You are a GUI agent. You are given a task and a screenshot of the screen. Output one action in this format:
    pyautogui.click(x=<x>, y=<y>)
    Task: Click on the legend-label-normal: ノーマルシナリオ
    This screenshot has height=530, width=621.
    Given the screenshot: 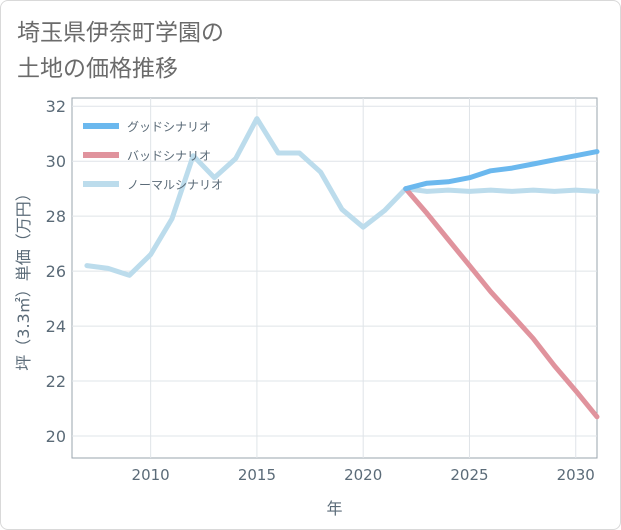 What is the action you would take?
    pyautogui.click(x=175, y=185)
    